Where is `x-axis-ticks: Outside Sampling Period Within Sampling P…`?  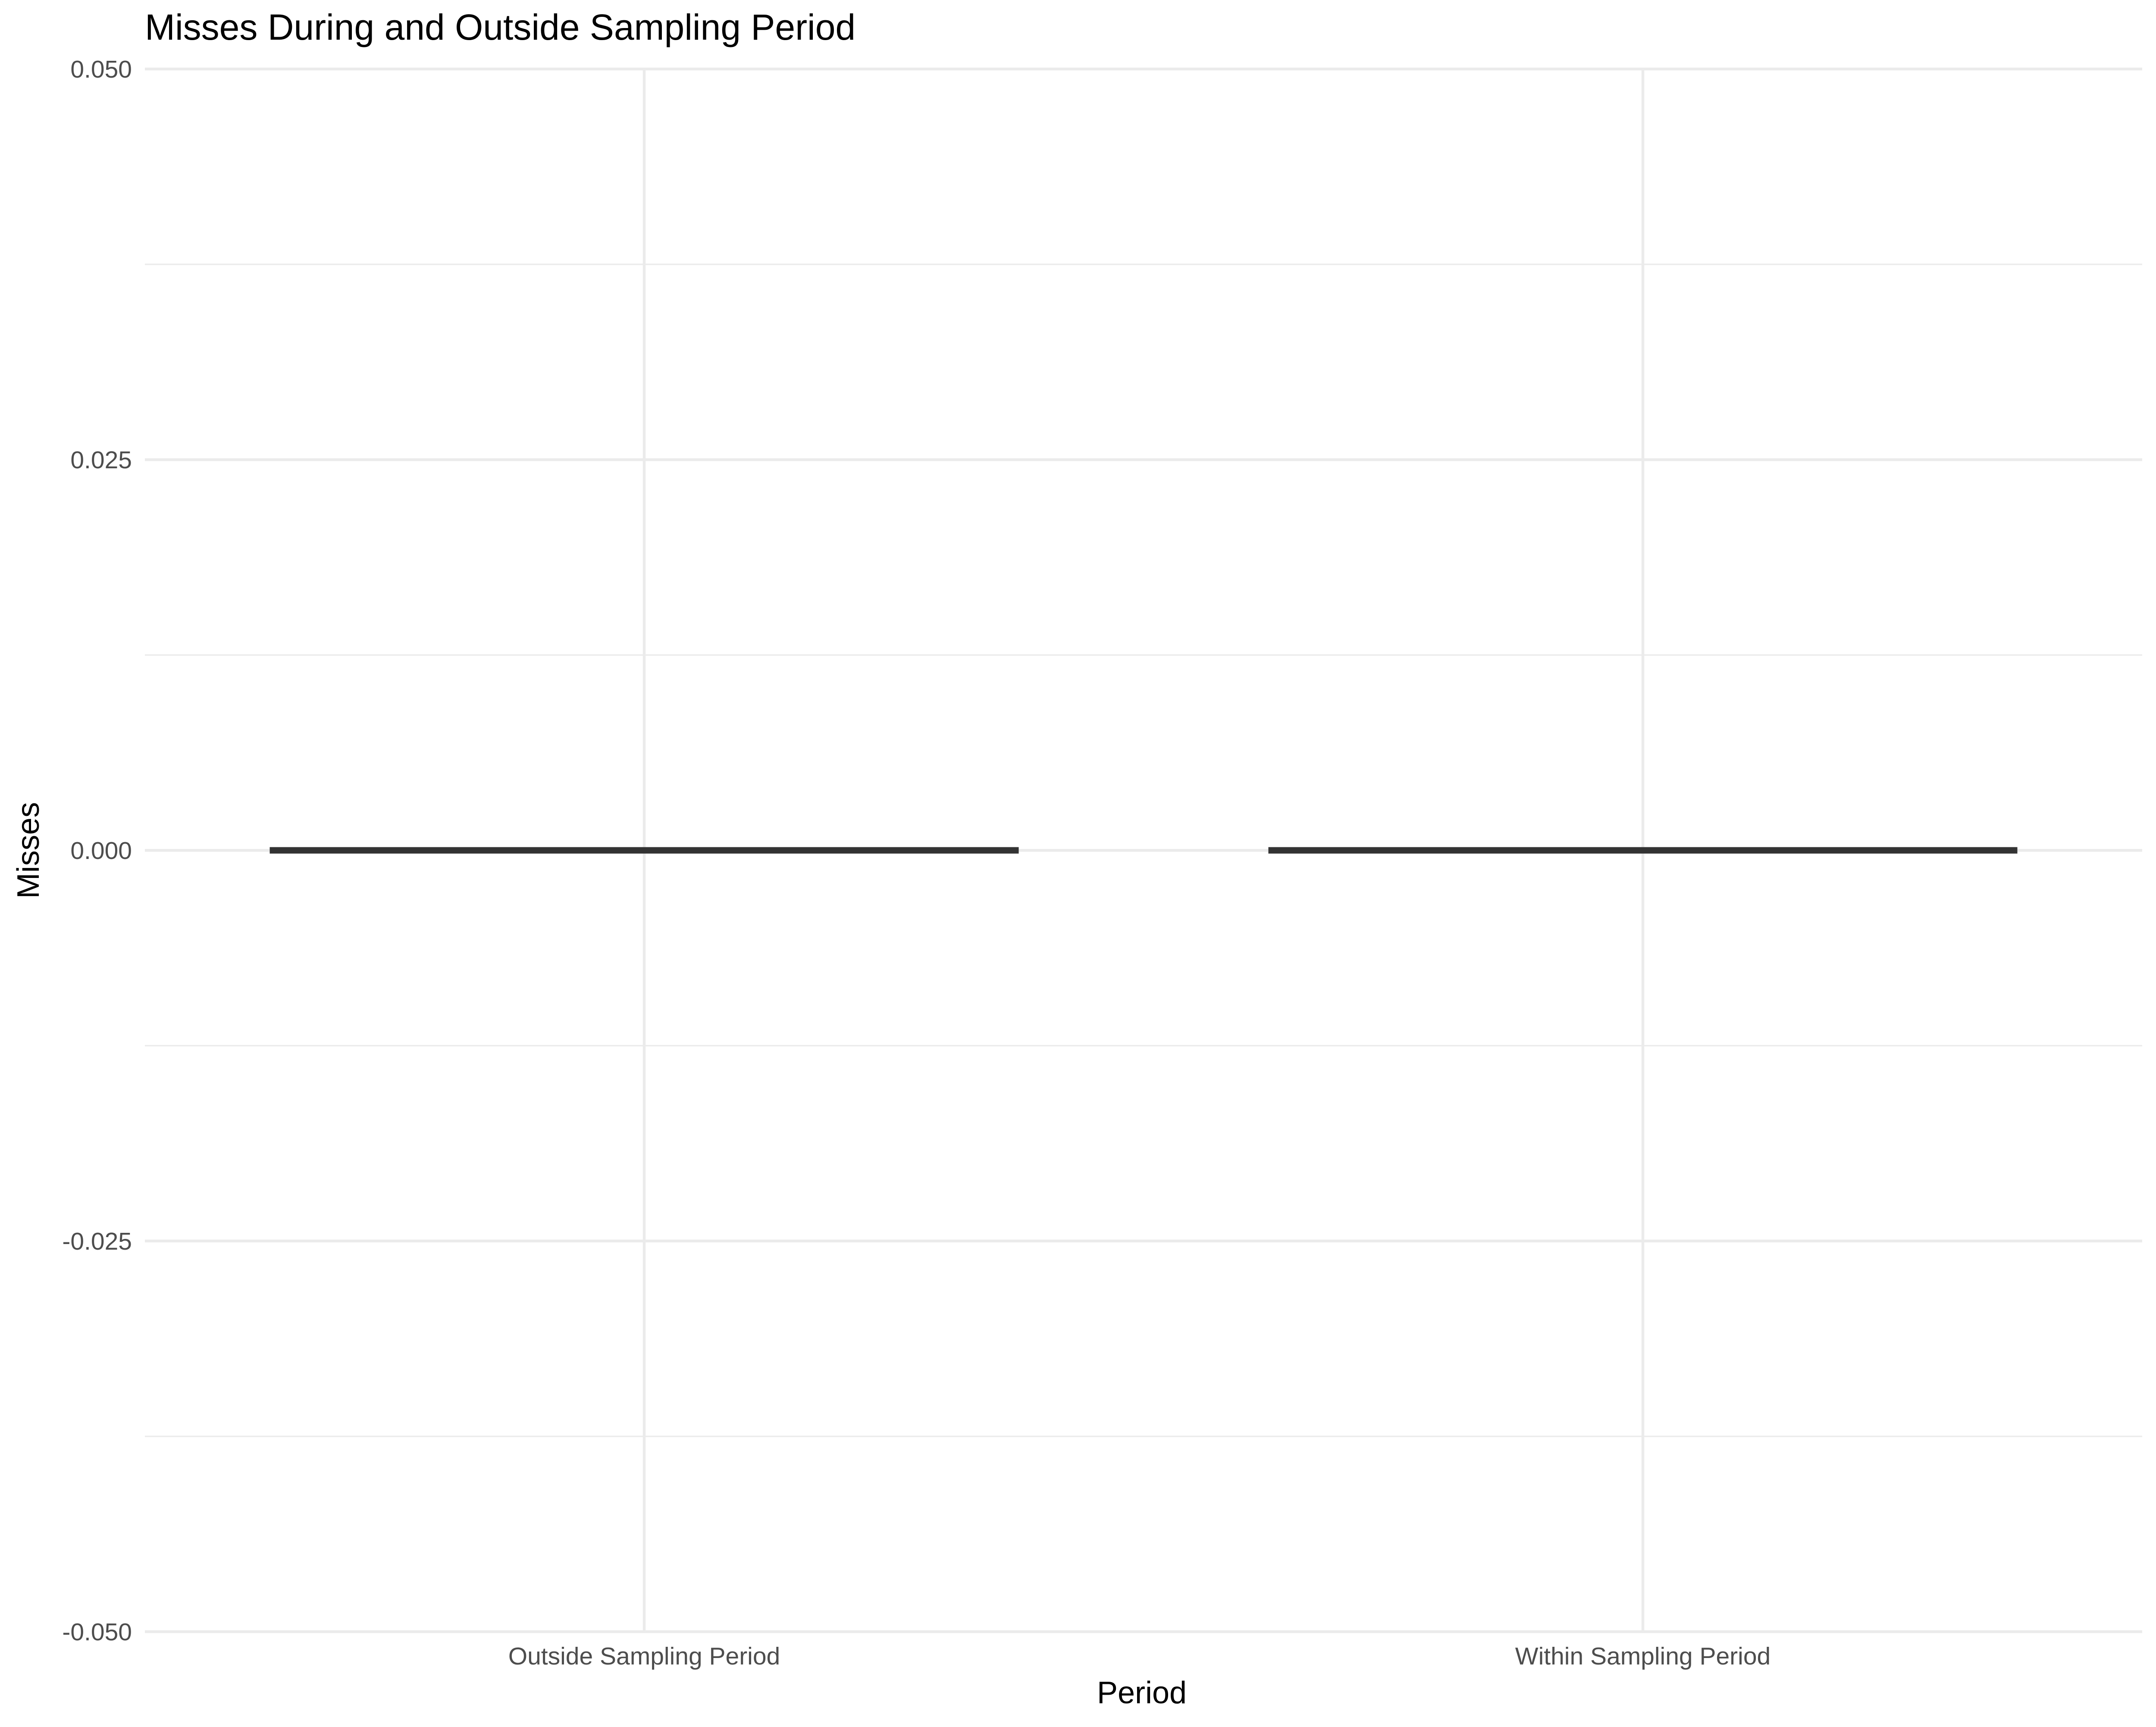 x-axis-ticks: Outside Sampling Period Within Sampling P… is located at coordinates (1139, 1656).